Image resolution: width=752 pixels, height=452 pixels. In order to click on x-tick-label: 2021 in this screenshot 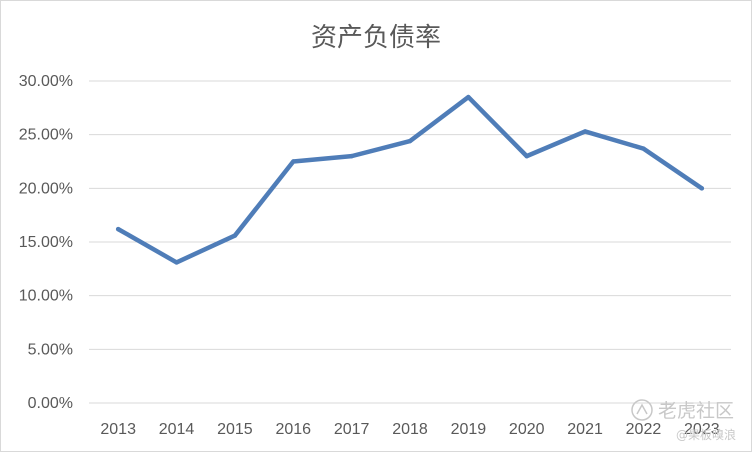, I will do `click(585, 429)`.